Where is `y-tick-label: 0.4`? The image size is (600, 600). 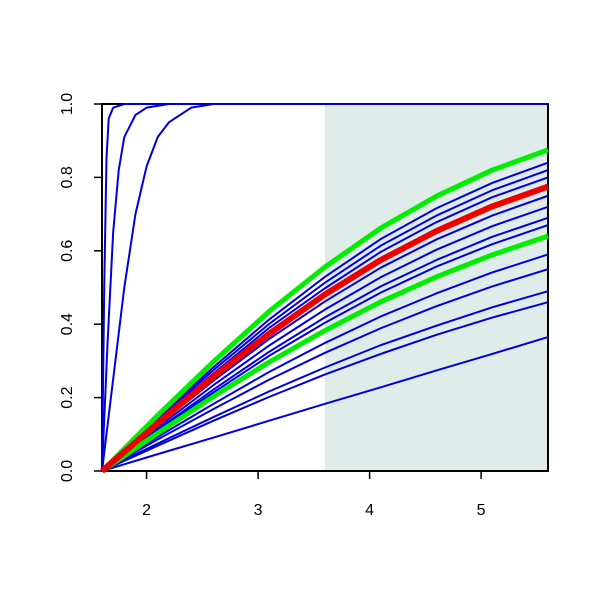
y-tick-label: 0.4 is located at coordinates (67, 324).